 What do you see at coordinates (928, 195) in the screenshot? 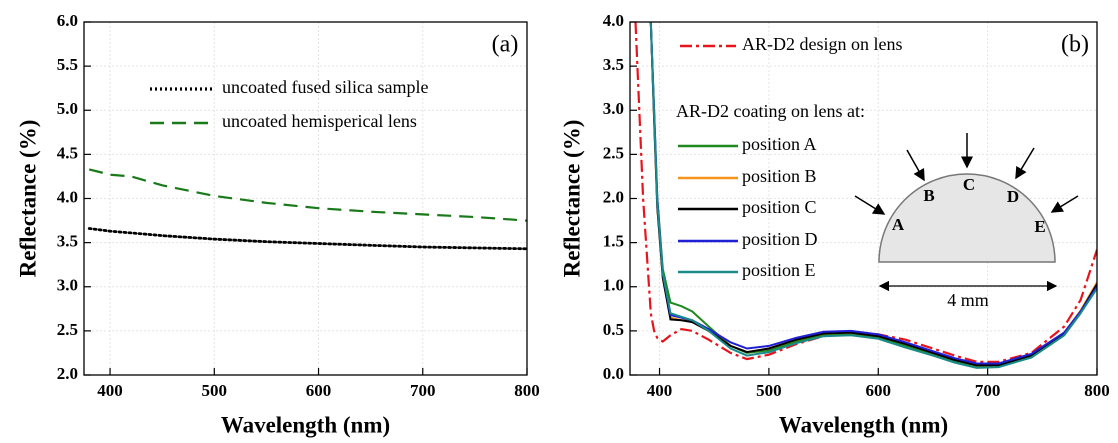
I see `inset-label: B` at bounding box center [928, 195].